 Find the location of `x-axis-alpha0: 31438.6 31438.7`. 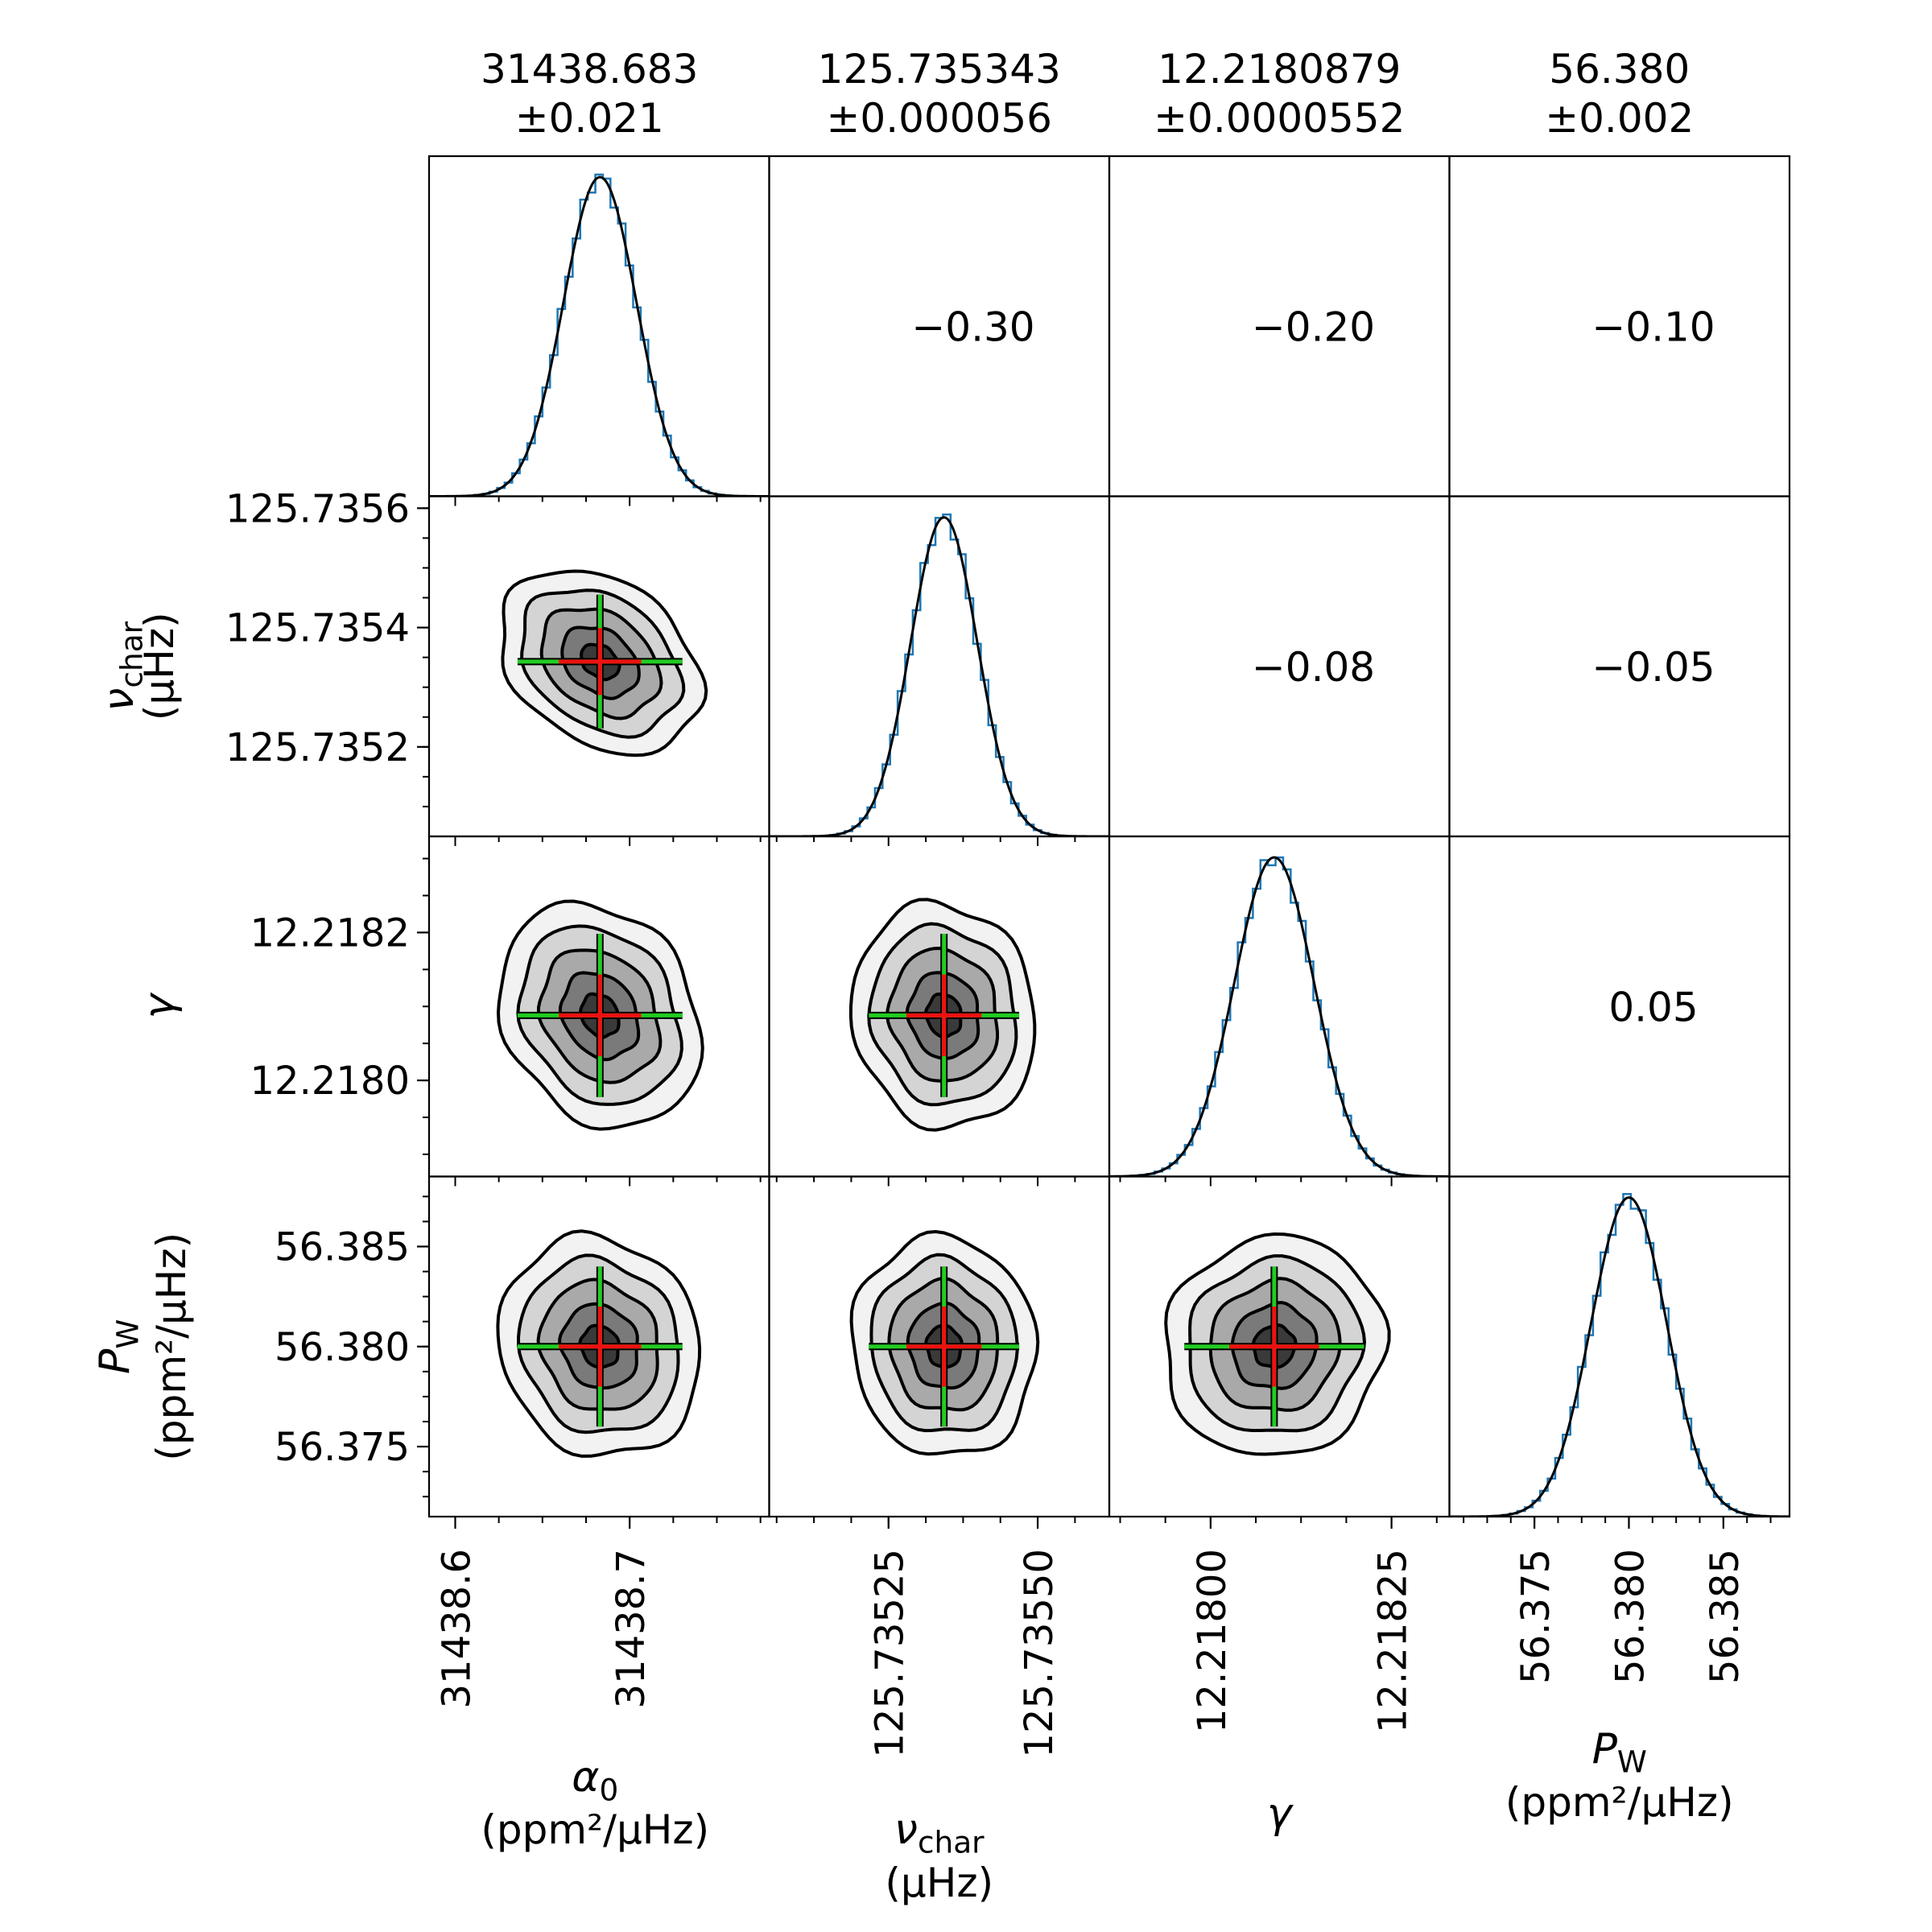

x-axis-alpha0: 31438.6 31438.7 is located at coordinates (598, 1613).